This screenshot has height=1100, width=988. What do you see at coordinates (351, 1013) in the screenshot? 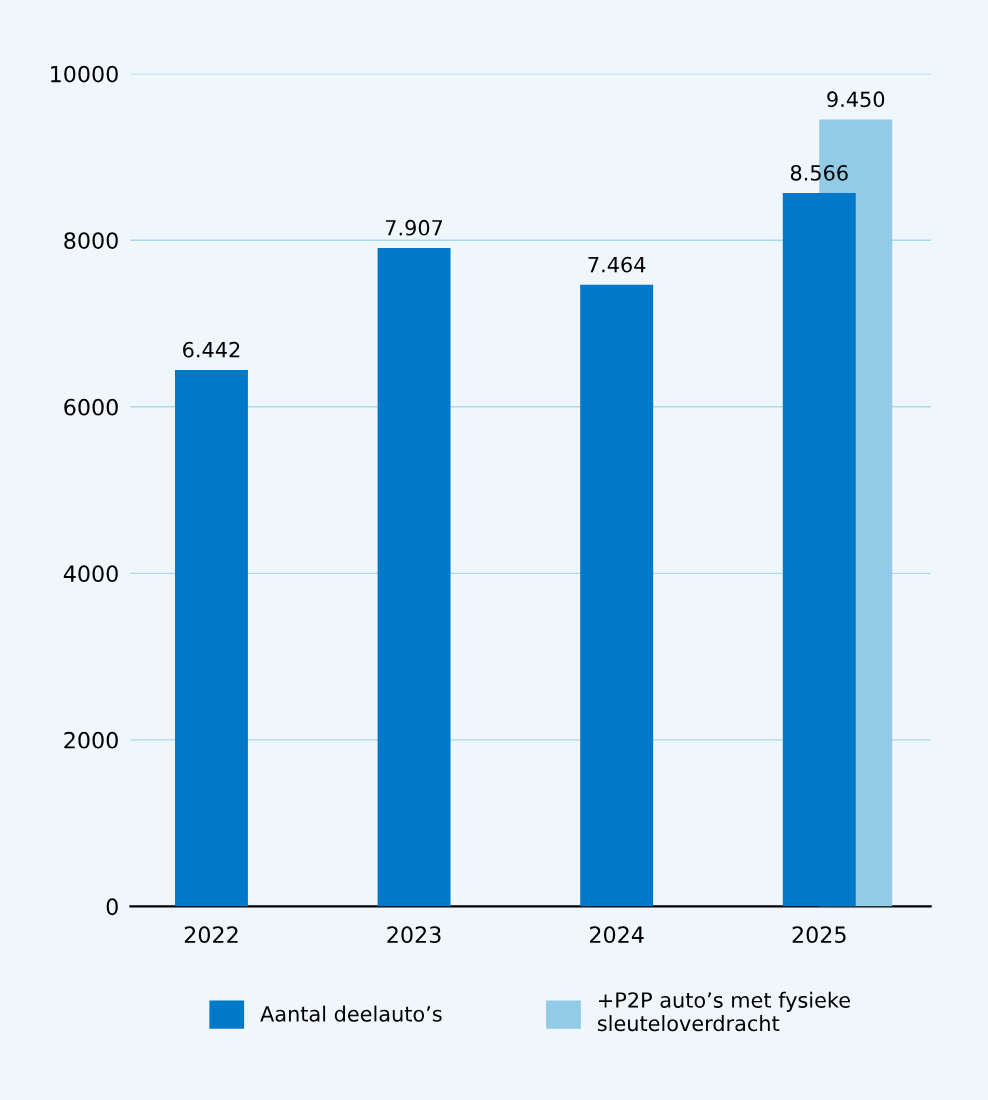
I see `legend-label: Aantal deelauto’s` at bounding box center [351, 1013].